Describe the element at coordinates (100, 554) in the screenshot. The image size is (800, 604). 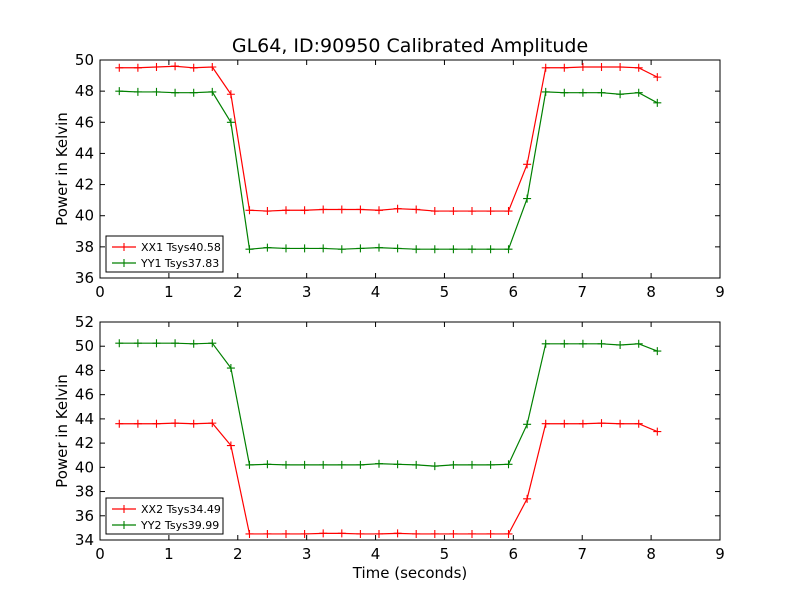
I see `x-tick-label: 0` at that location.